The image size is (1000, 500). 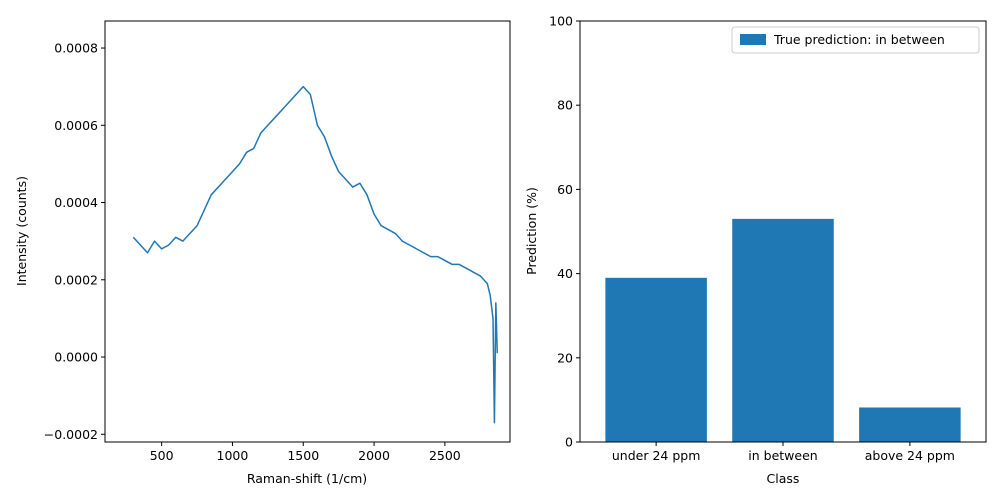 I want to click on left-x-axis-label: Raman-shift (1/cm), so click(x=307, y=478).